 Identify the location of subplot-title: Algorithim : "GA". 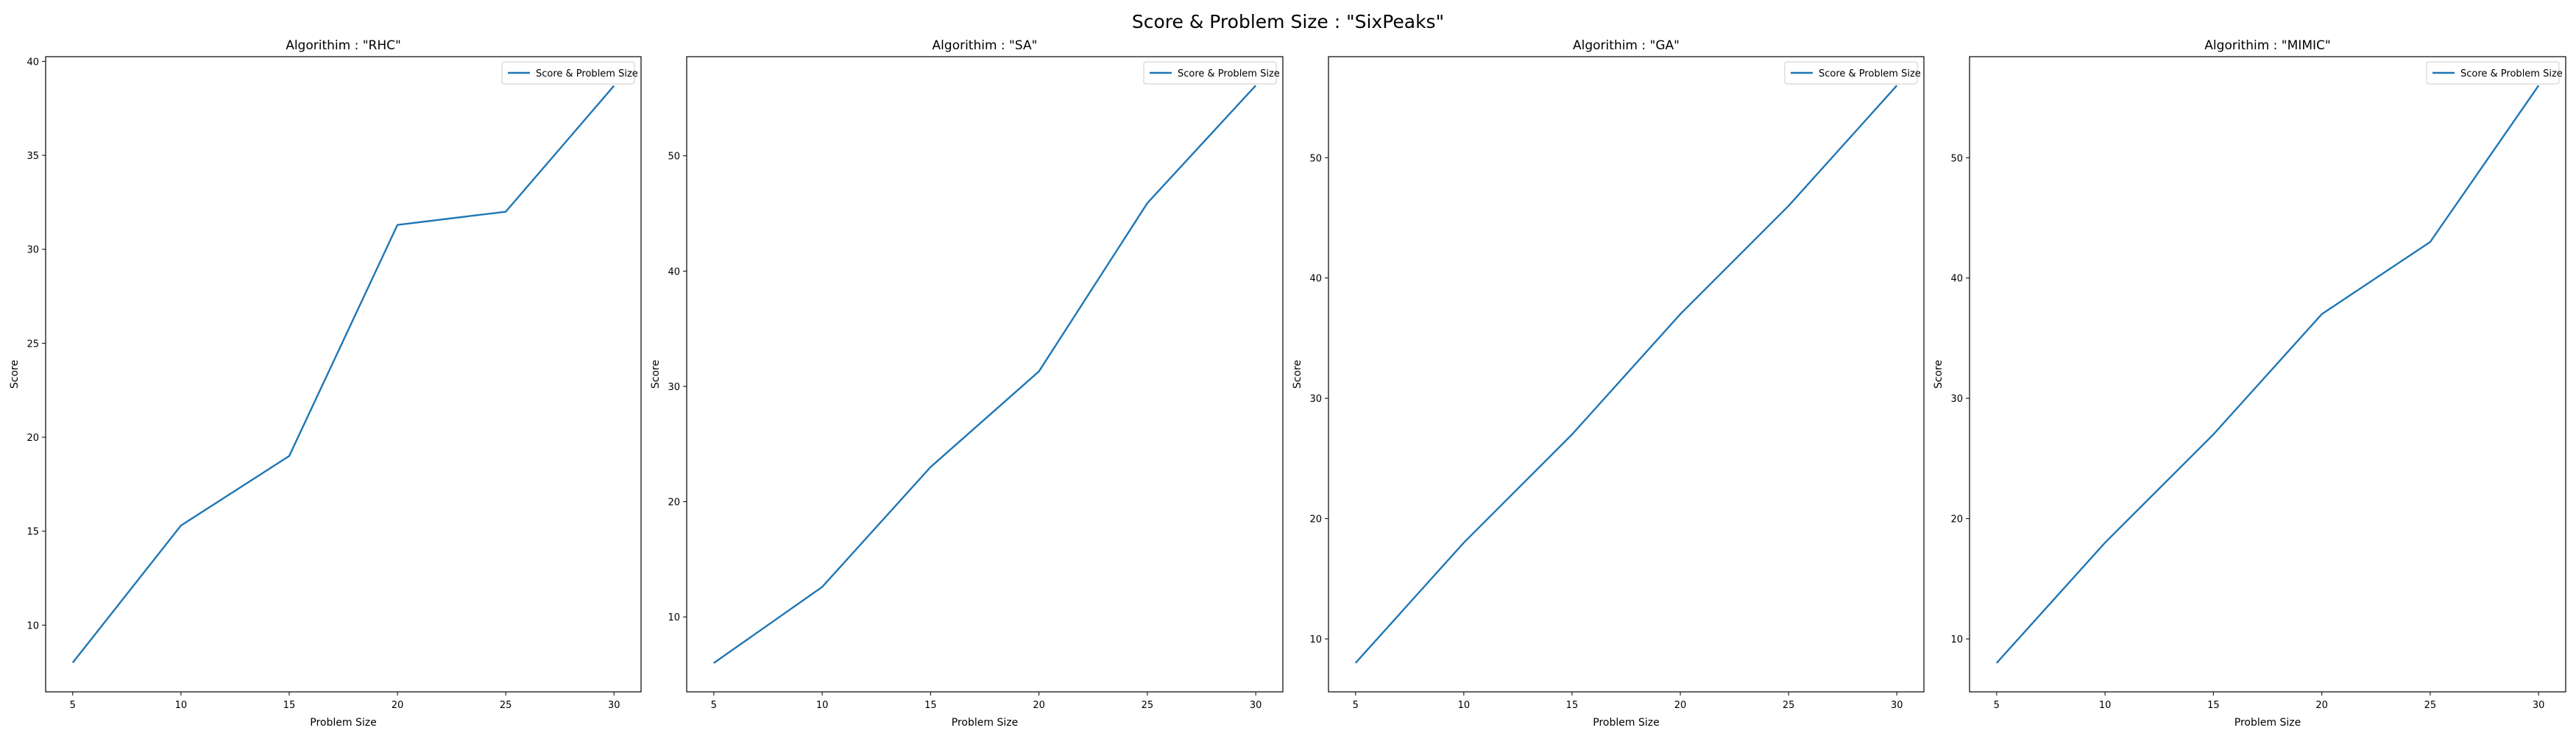
(1626, 45).